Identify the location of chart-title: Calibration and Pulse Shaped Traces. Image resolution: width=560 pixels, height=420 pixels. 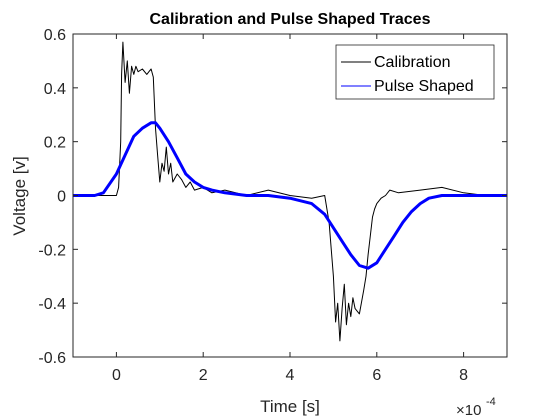
(290, 19).